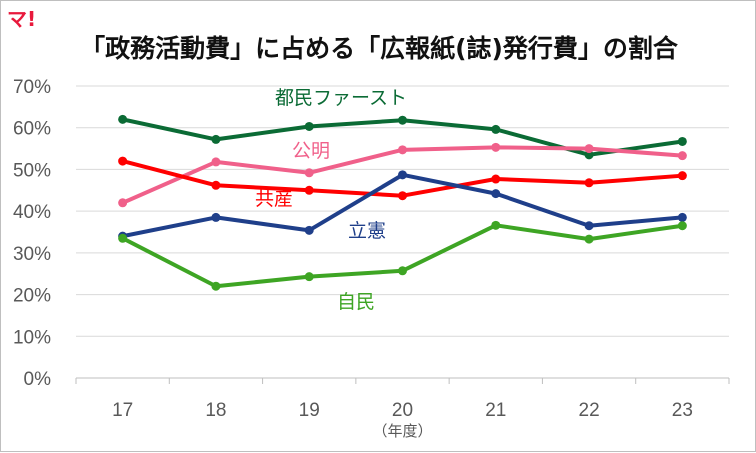 This screenshot has width=756, height=453. Describe the element at coordinates (356, 302) in the screenshot. I see `series-label: 自民` at that location.